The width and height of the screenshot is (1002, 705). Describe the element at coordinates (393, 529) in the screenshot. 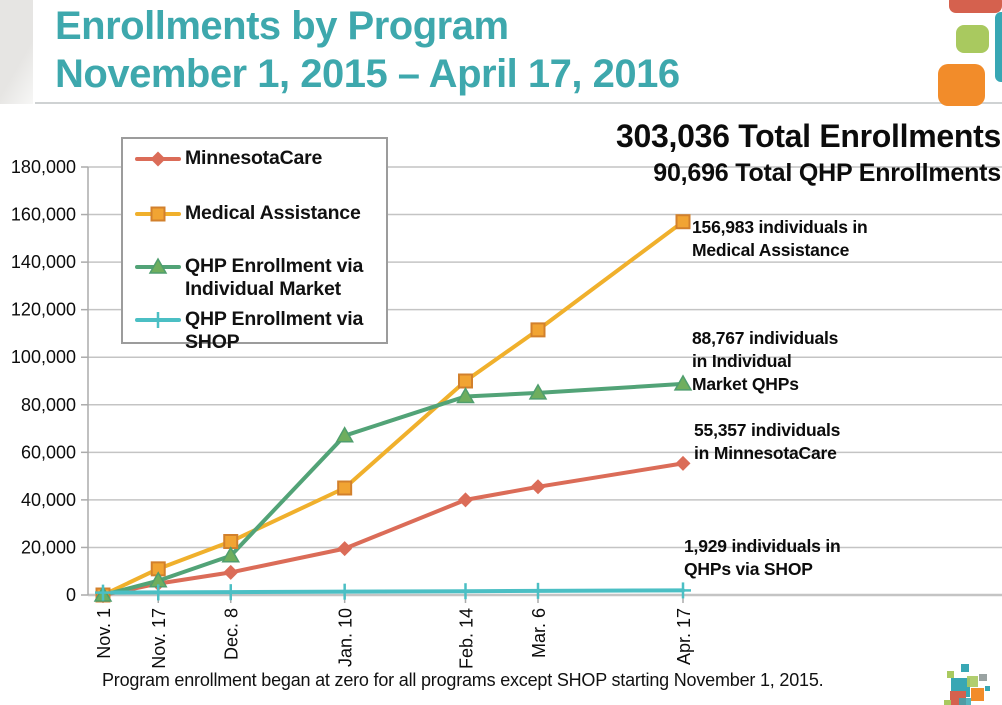

I see `series-line-diamond` at that location.